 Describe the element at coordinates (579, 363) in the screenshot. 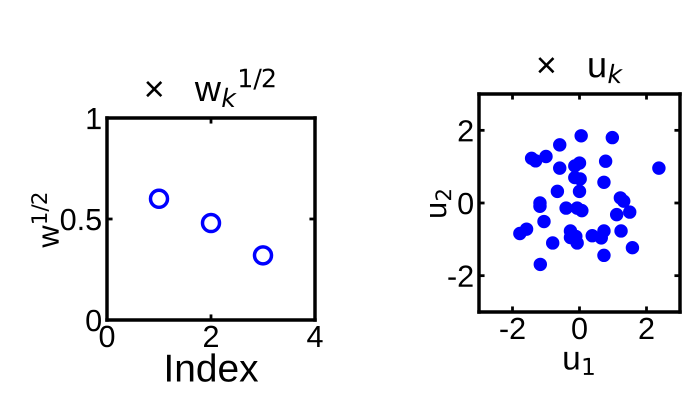

I see `x-axis-title: u$_{1}$` at that location.